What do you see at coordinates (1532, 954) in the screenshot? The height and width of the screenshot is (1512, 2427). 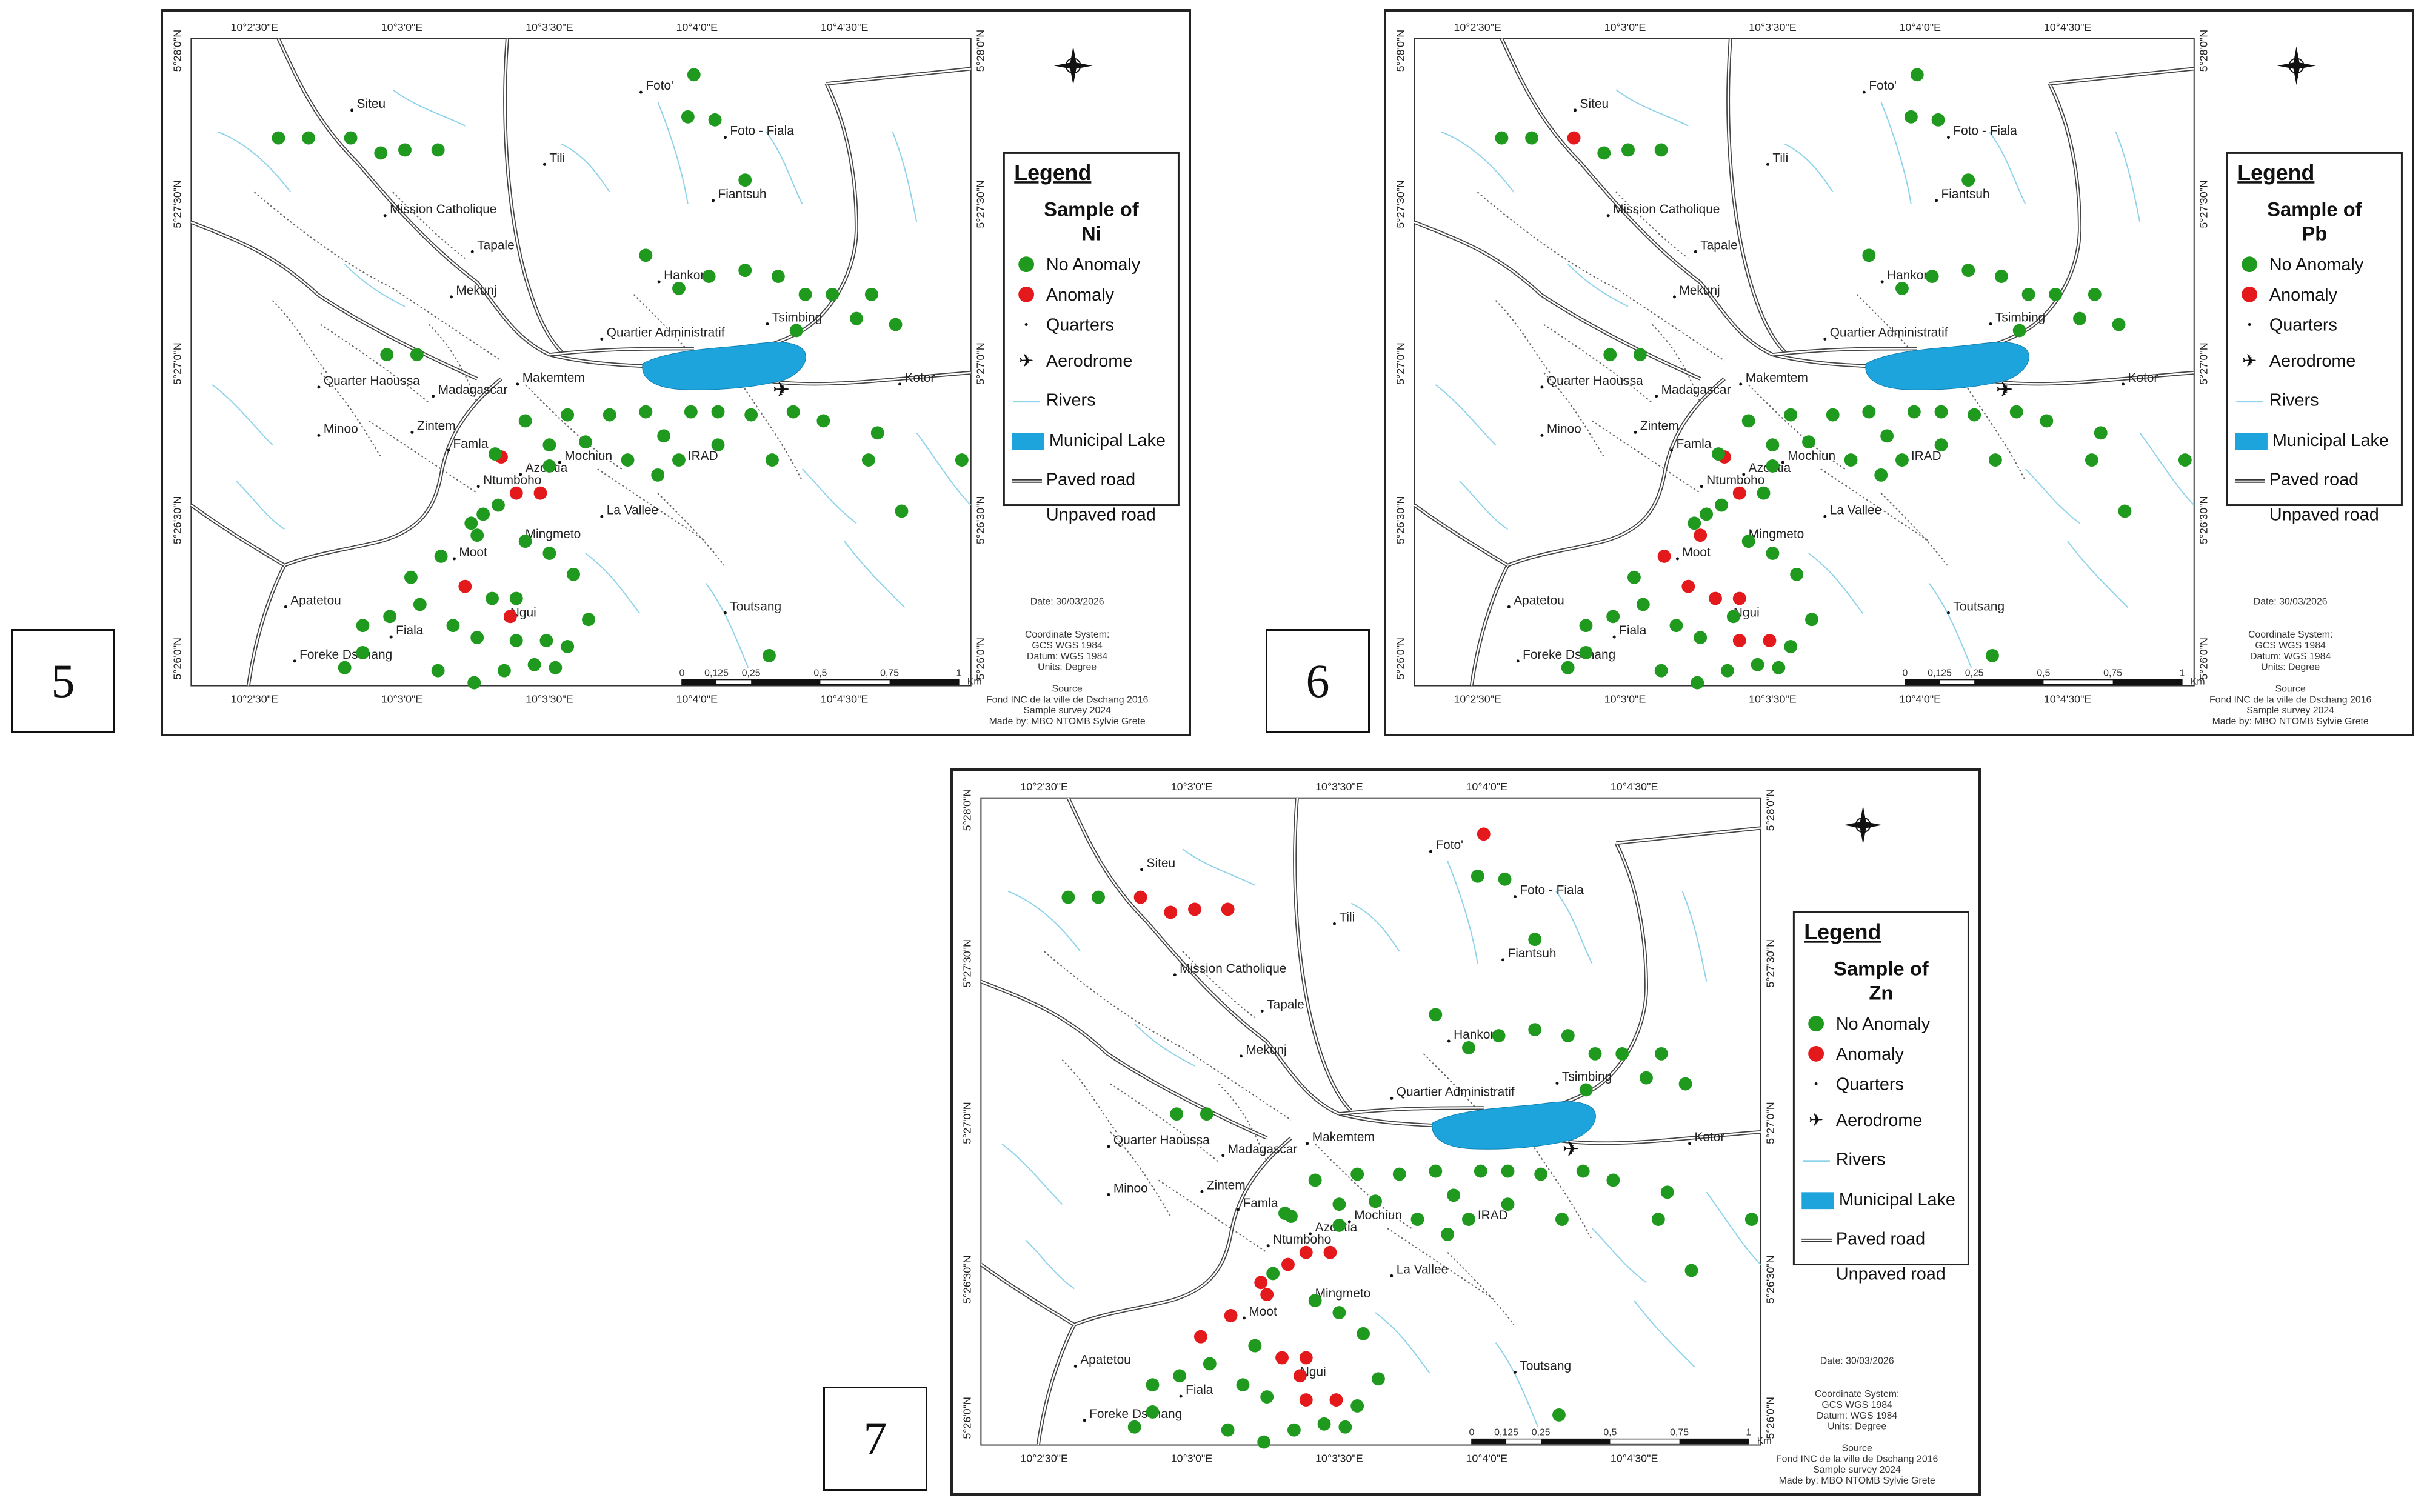 I see `place-label: Fiantsuh` at bounding box center [1532, 954].